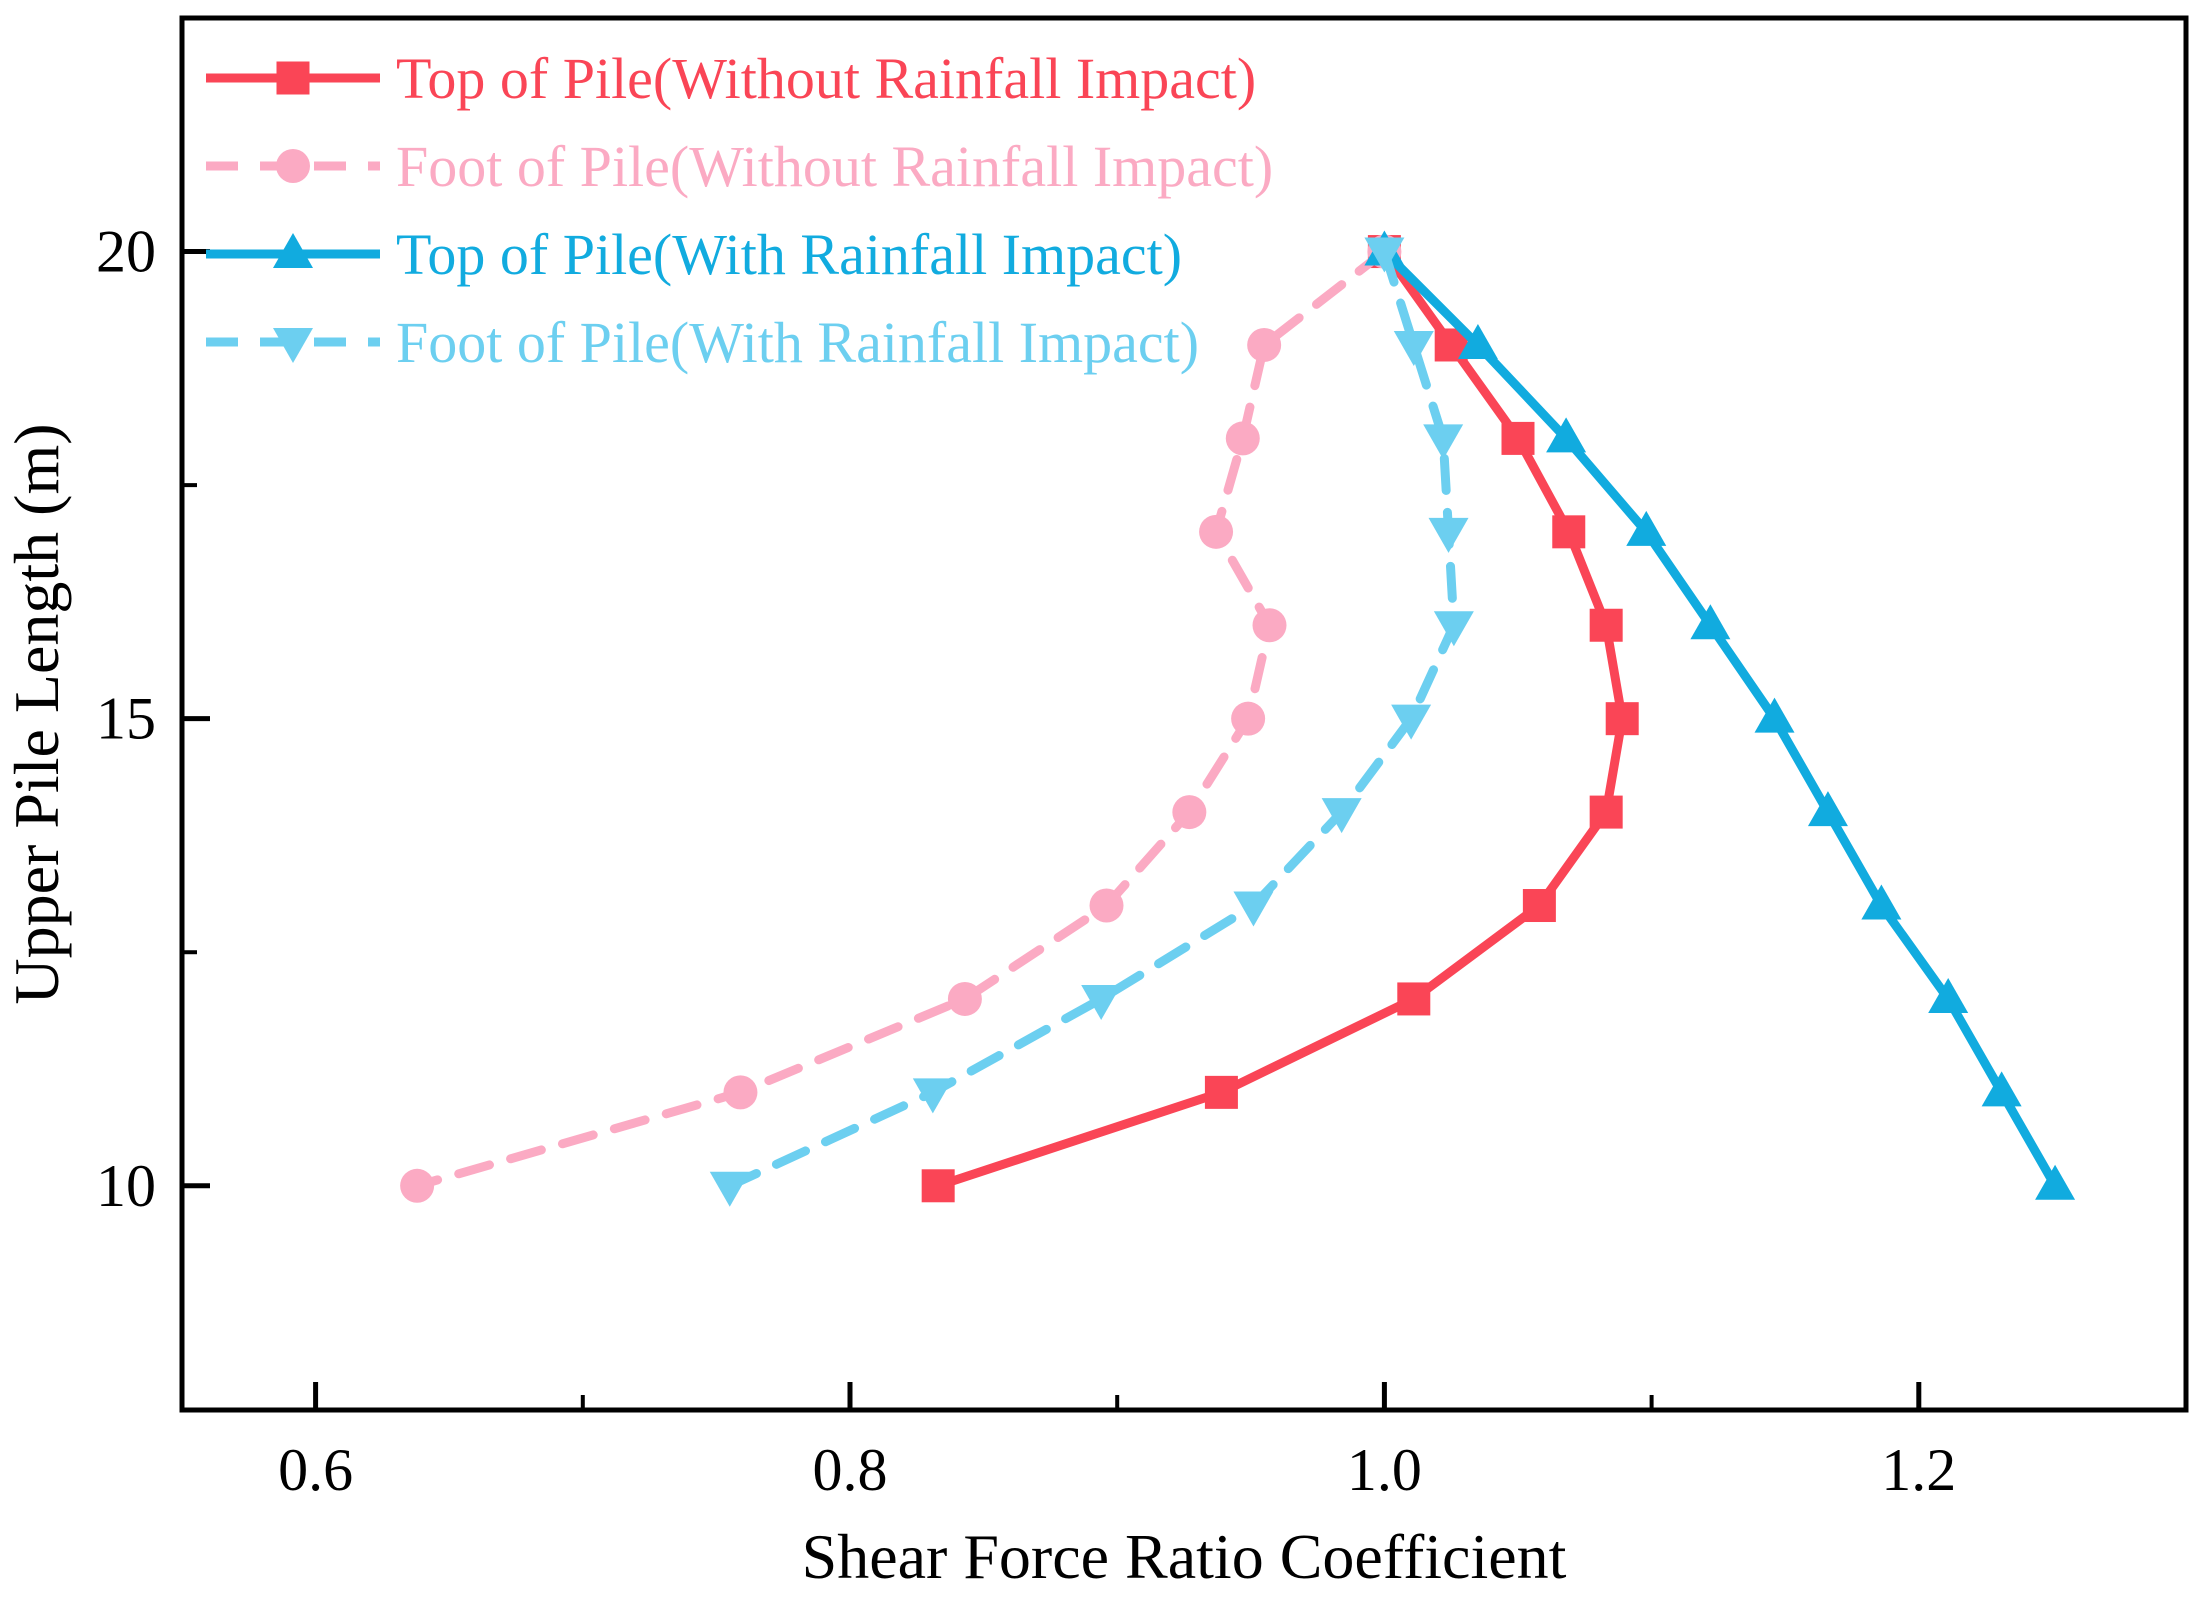 The image size is (2210, 1603). Describe the element at coordinates (834, 166) in the screenshot. I see `legend-label-foot-of-pile-without-rainfall-impact: Foot of Pile(Without Rainfall Impact)` at that location.